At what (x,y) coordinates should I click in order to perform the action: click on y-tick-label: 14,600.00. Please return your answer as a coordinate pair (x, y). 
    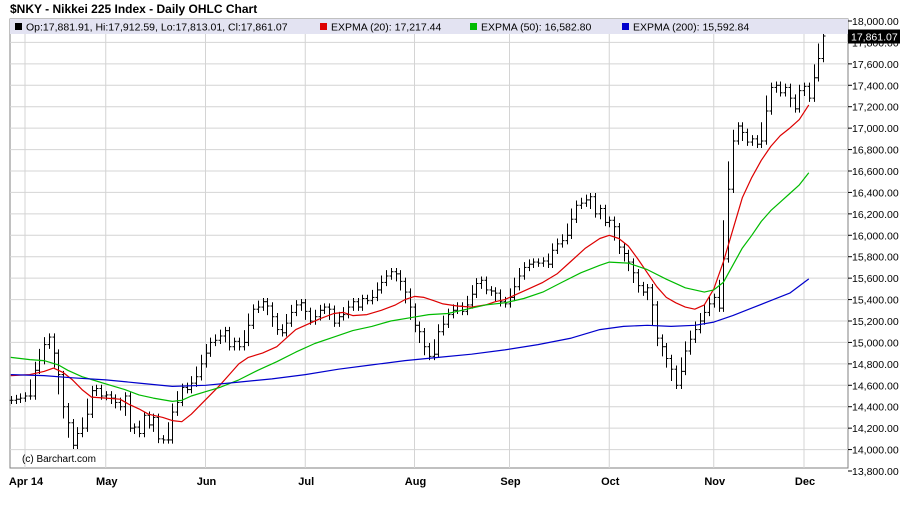
    Looking at the image, I should click on (875, 386).